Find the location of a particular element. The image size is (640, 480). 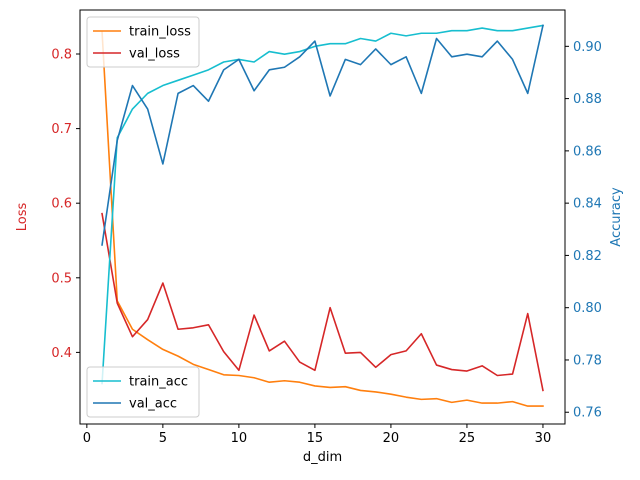

x-tick-label: 10 is located at coordinates (239, 438).